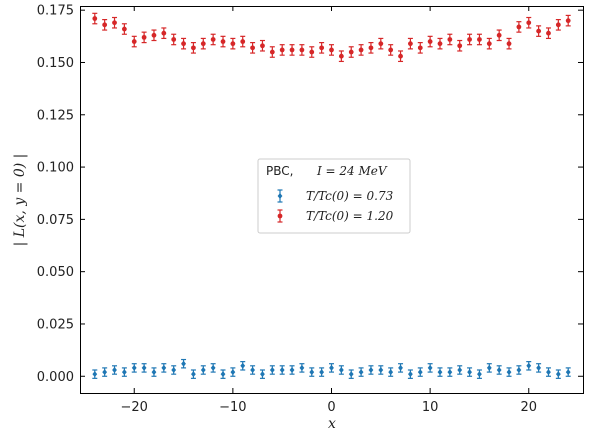 This screenshot has height=434, width=590. What do you see at coordinates (55, 324) in the screenshot?
I see `y-tick-label: 0.025` at bounding box center [55, 324].